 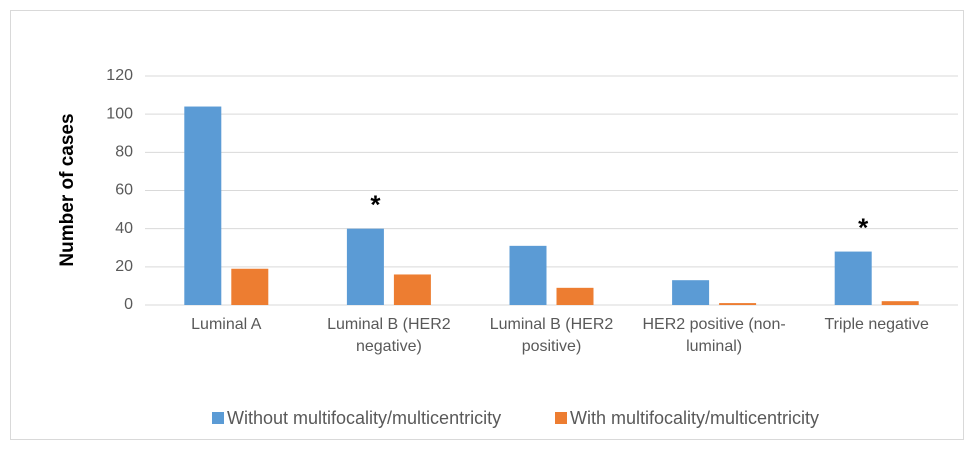 I want to click on y-axis-label: Number of cases, so click(x=67, y=189).